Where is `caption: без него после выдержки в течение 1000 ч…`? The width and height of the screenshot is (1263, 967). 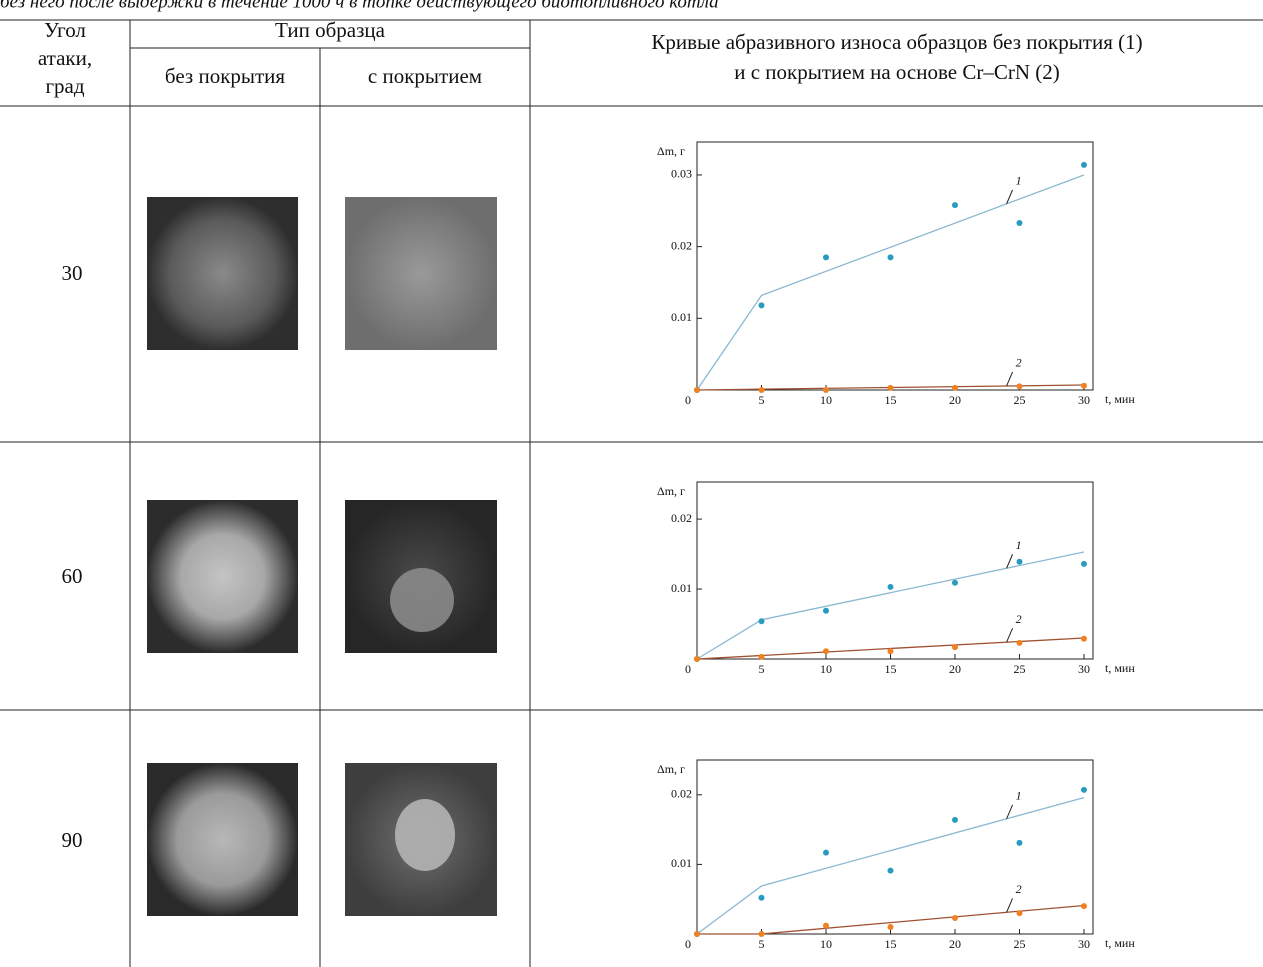 caption: без него после выдержки в течение 1000 ч… is located at coordinates (359, 6).